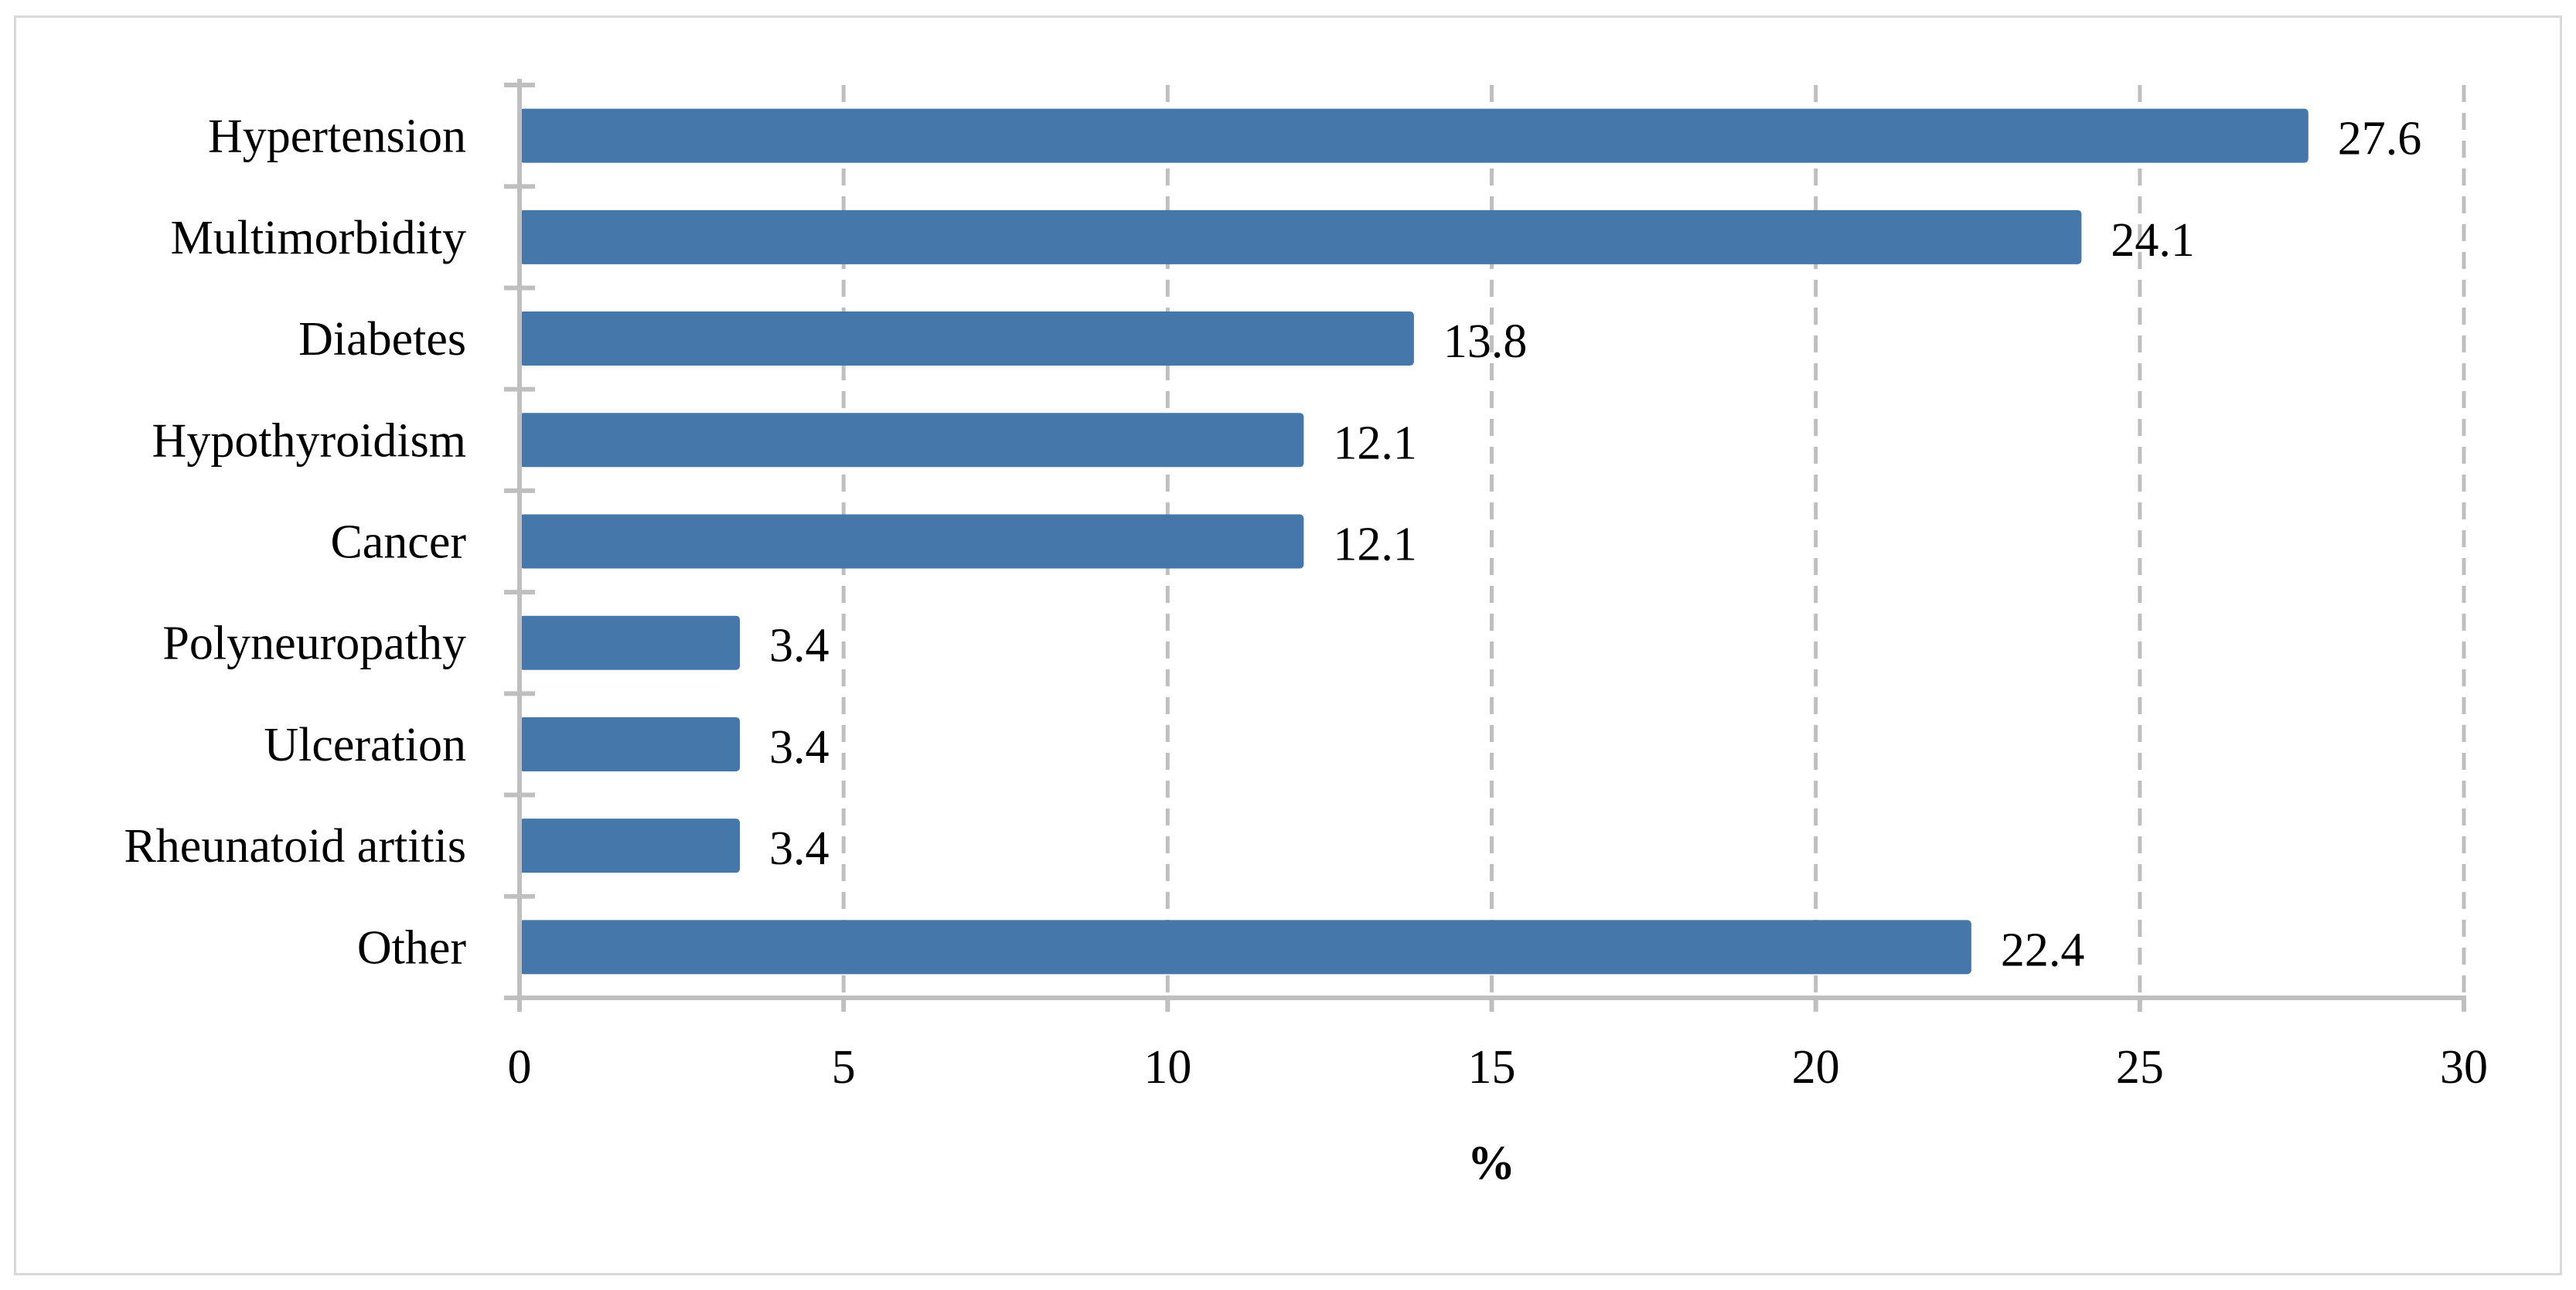  I want to click on value-label: 27.6, so click(2380, 139).